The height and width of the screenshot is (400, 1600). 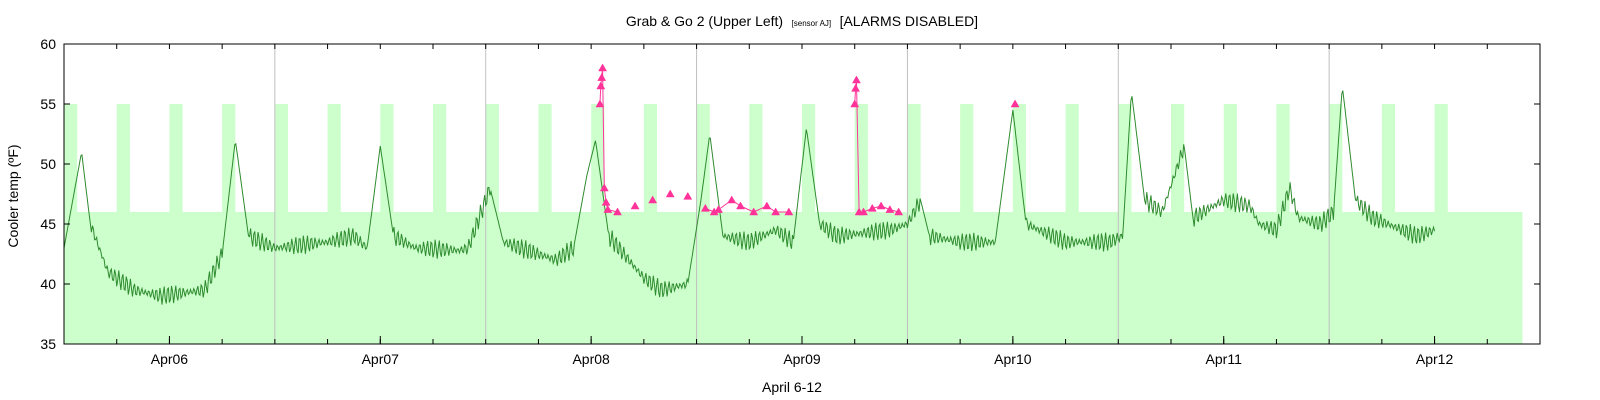 I want to click on x-tick-label: Apr06, so click(x=170, y=359).